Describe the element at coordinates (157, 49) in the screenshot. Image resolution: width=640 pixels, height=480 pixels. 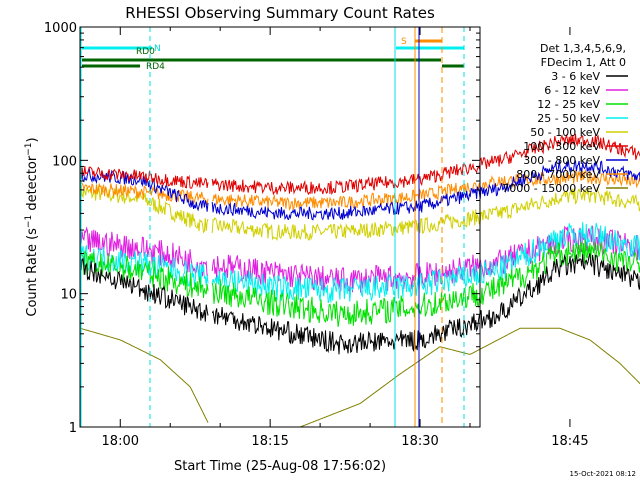
I see `flag-label-n: N` at that location.